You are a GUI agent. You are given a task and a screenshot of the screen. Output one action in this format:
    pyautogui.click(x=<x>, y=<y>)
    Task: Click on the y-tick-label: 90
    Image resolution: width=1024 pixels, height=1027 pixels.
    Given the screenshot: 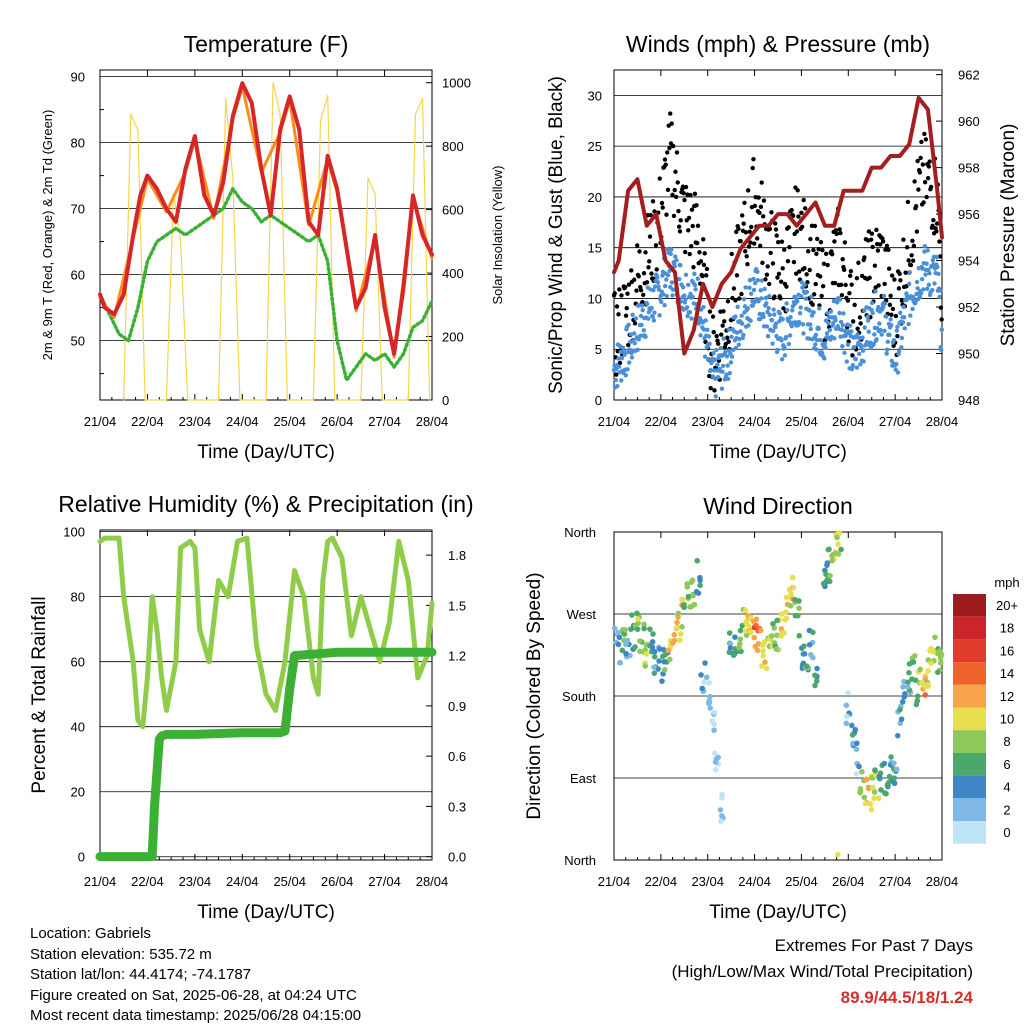 What is the action you would take?
    pyautogui.click(x=78, y=77)
    